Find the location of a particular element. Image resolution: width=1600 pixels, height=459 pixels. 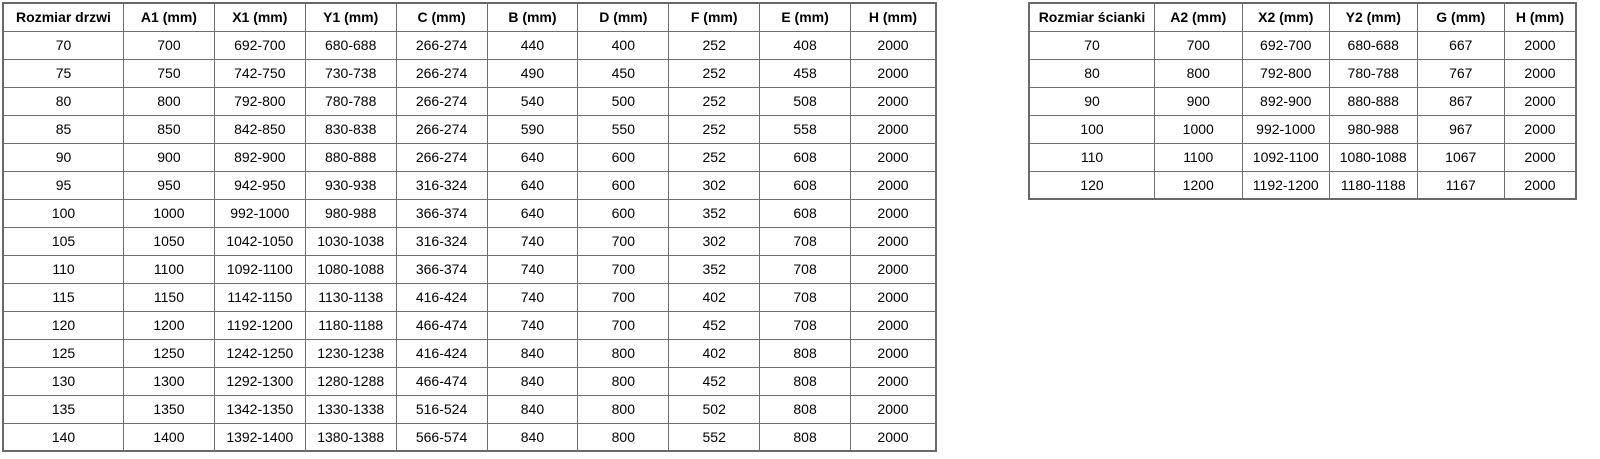

table-cell: 352 is located at coordinates (714, 213).